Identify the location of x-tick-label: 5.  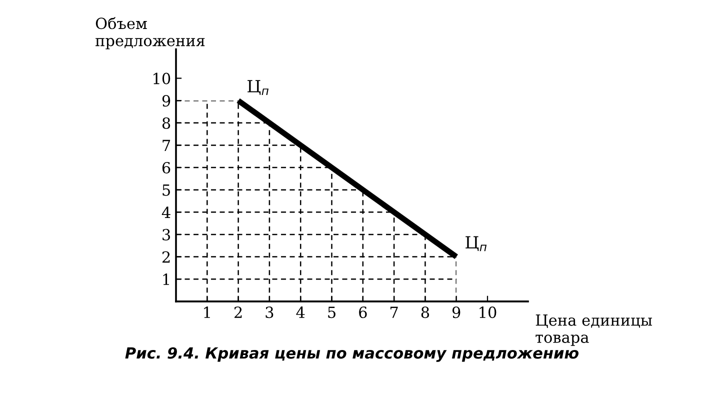
(332, 312).